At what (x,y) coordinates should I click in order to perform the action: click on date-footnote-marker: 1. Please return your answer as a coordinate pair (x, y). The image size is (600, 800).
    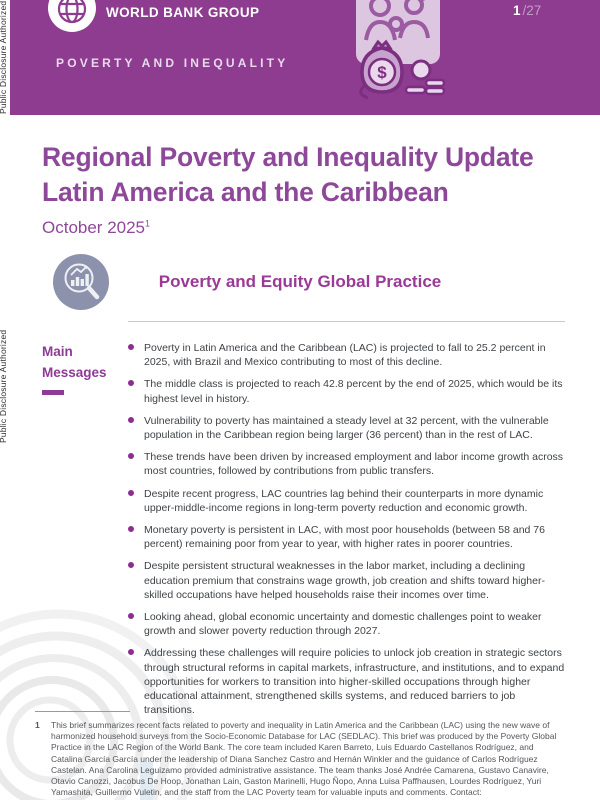
    Looking at the image, I should click on (148, 223).